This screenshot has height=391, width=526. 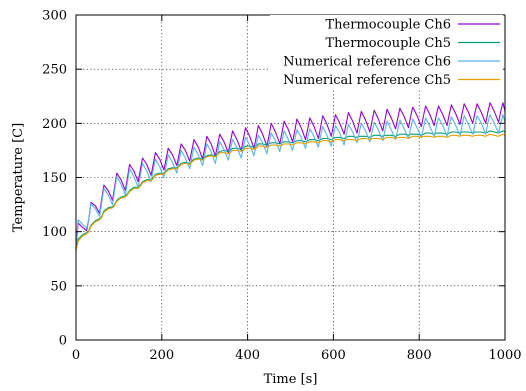 What do you see at coordinates (333, 355) in the screenshot?
I see `x-tick-label: 600` at bounding box center [333, 355].